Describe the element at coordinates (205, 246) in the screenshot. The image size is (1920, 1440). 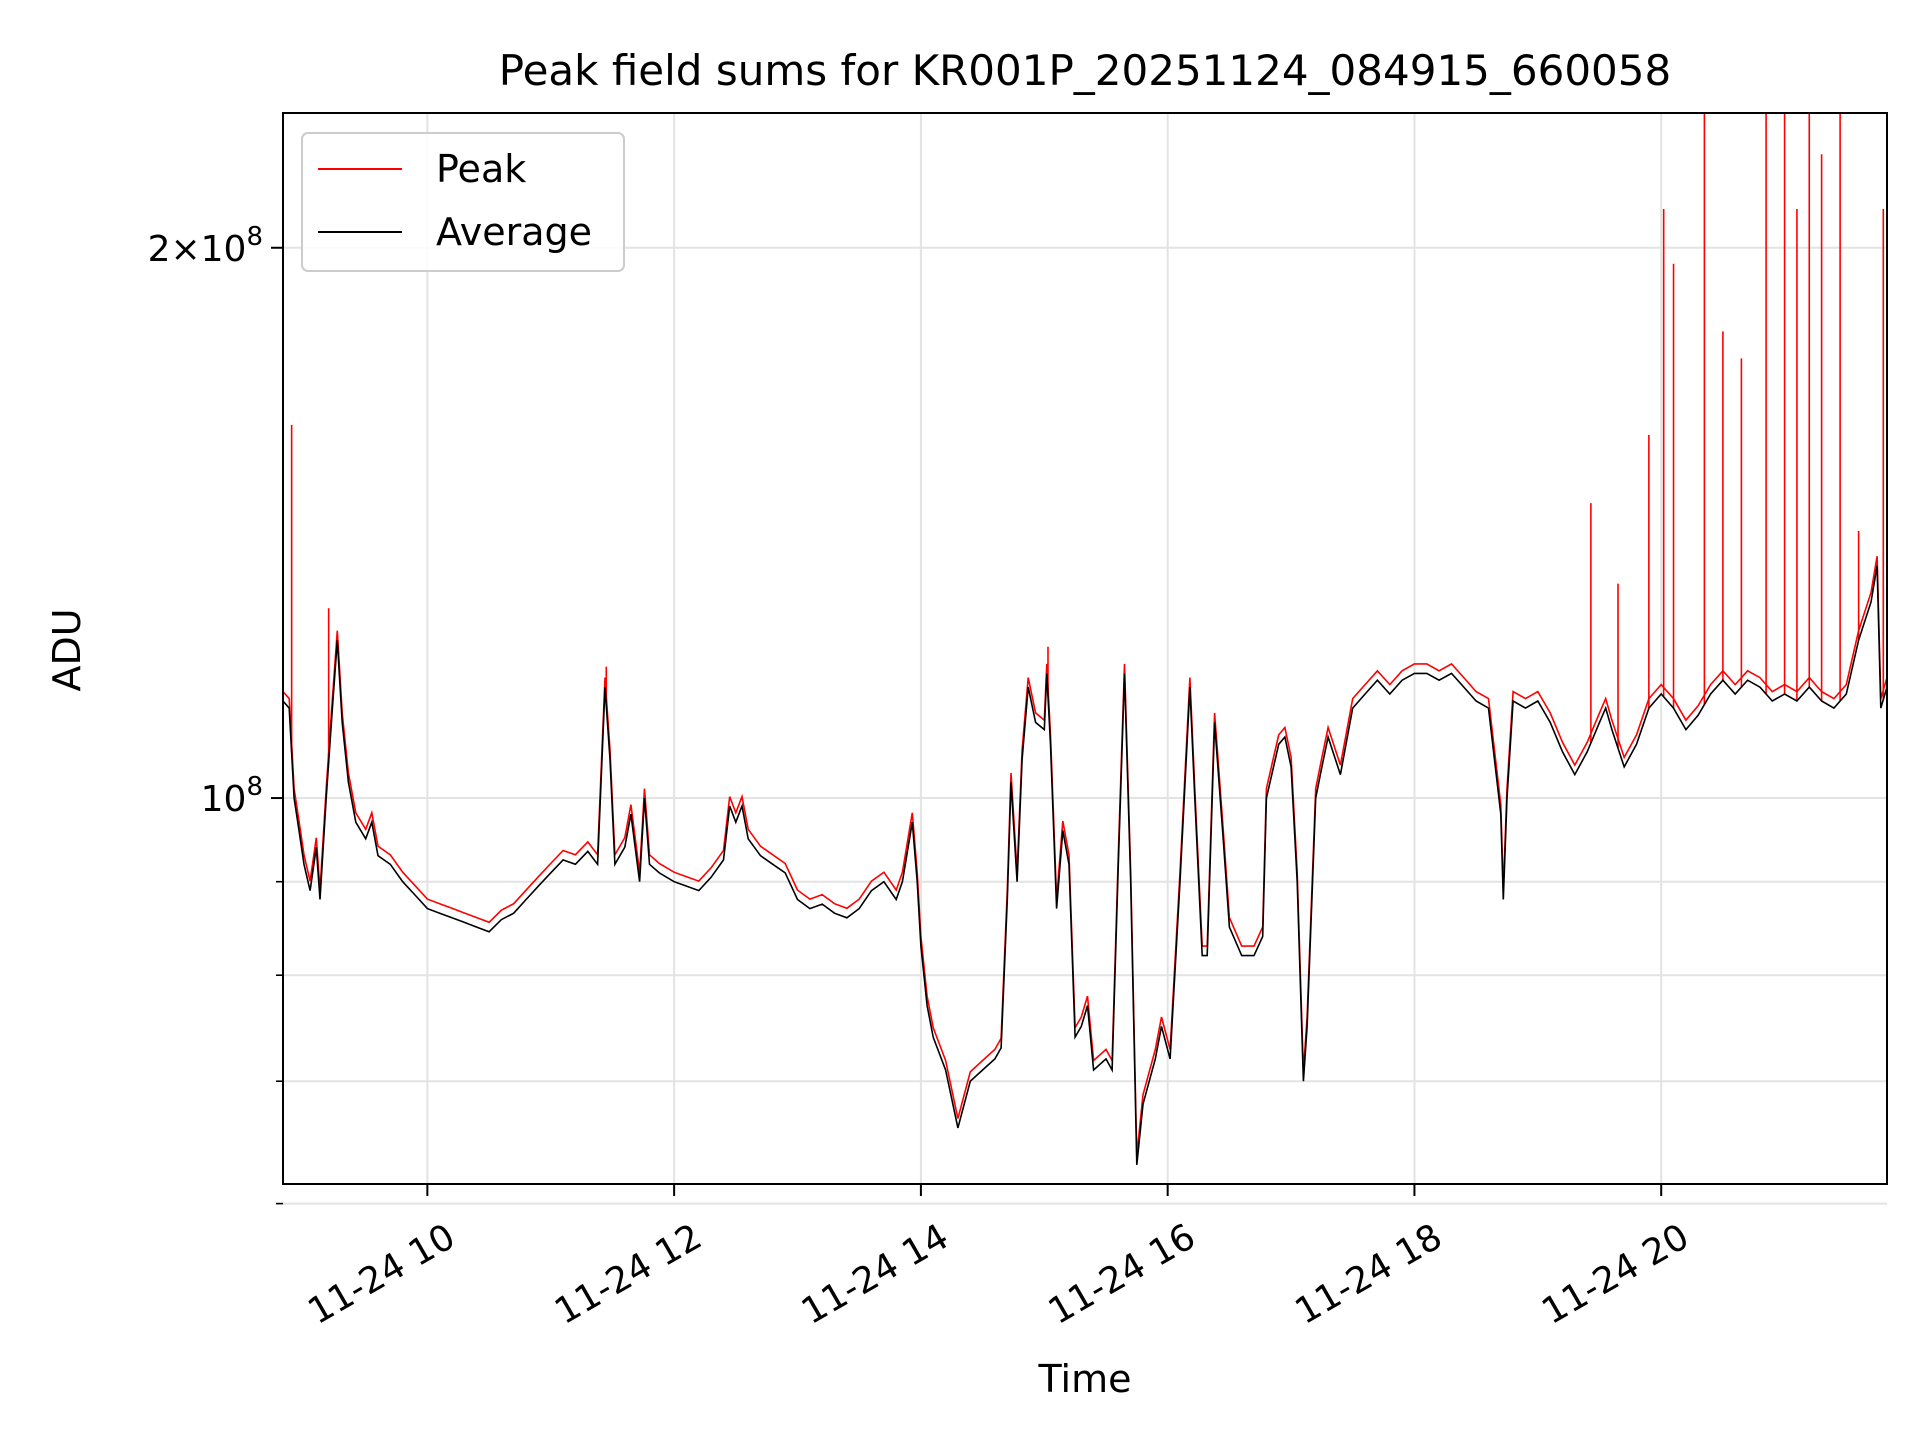
I see `y-tick-label: 2×108` at that location.